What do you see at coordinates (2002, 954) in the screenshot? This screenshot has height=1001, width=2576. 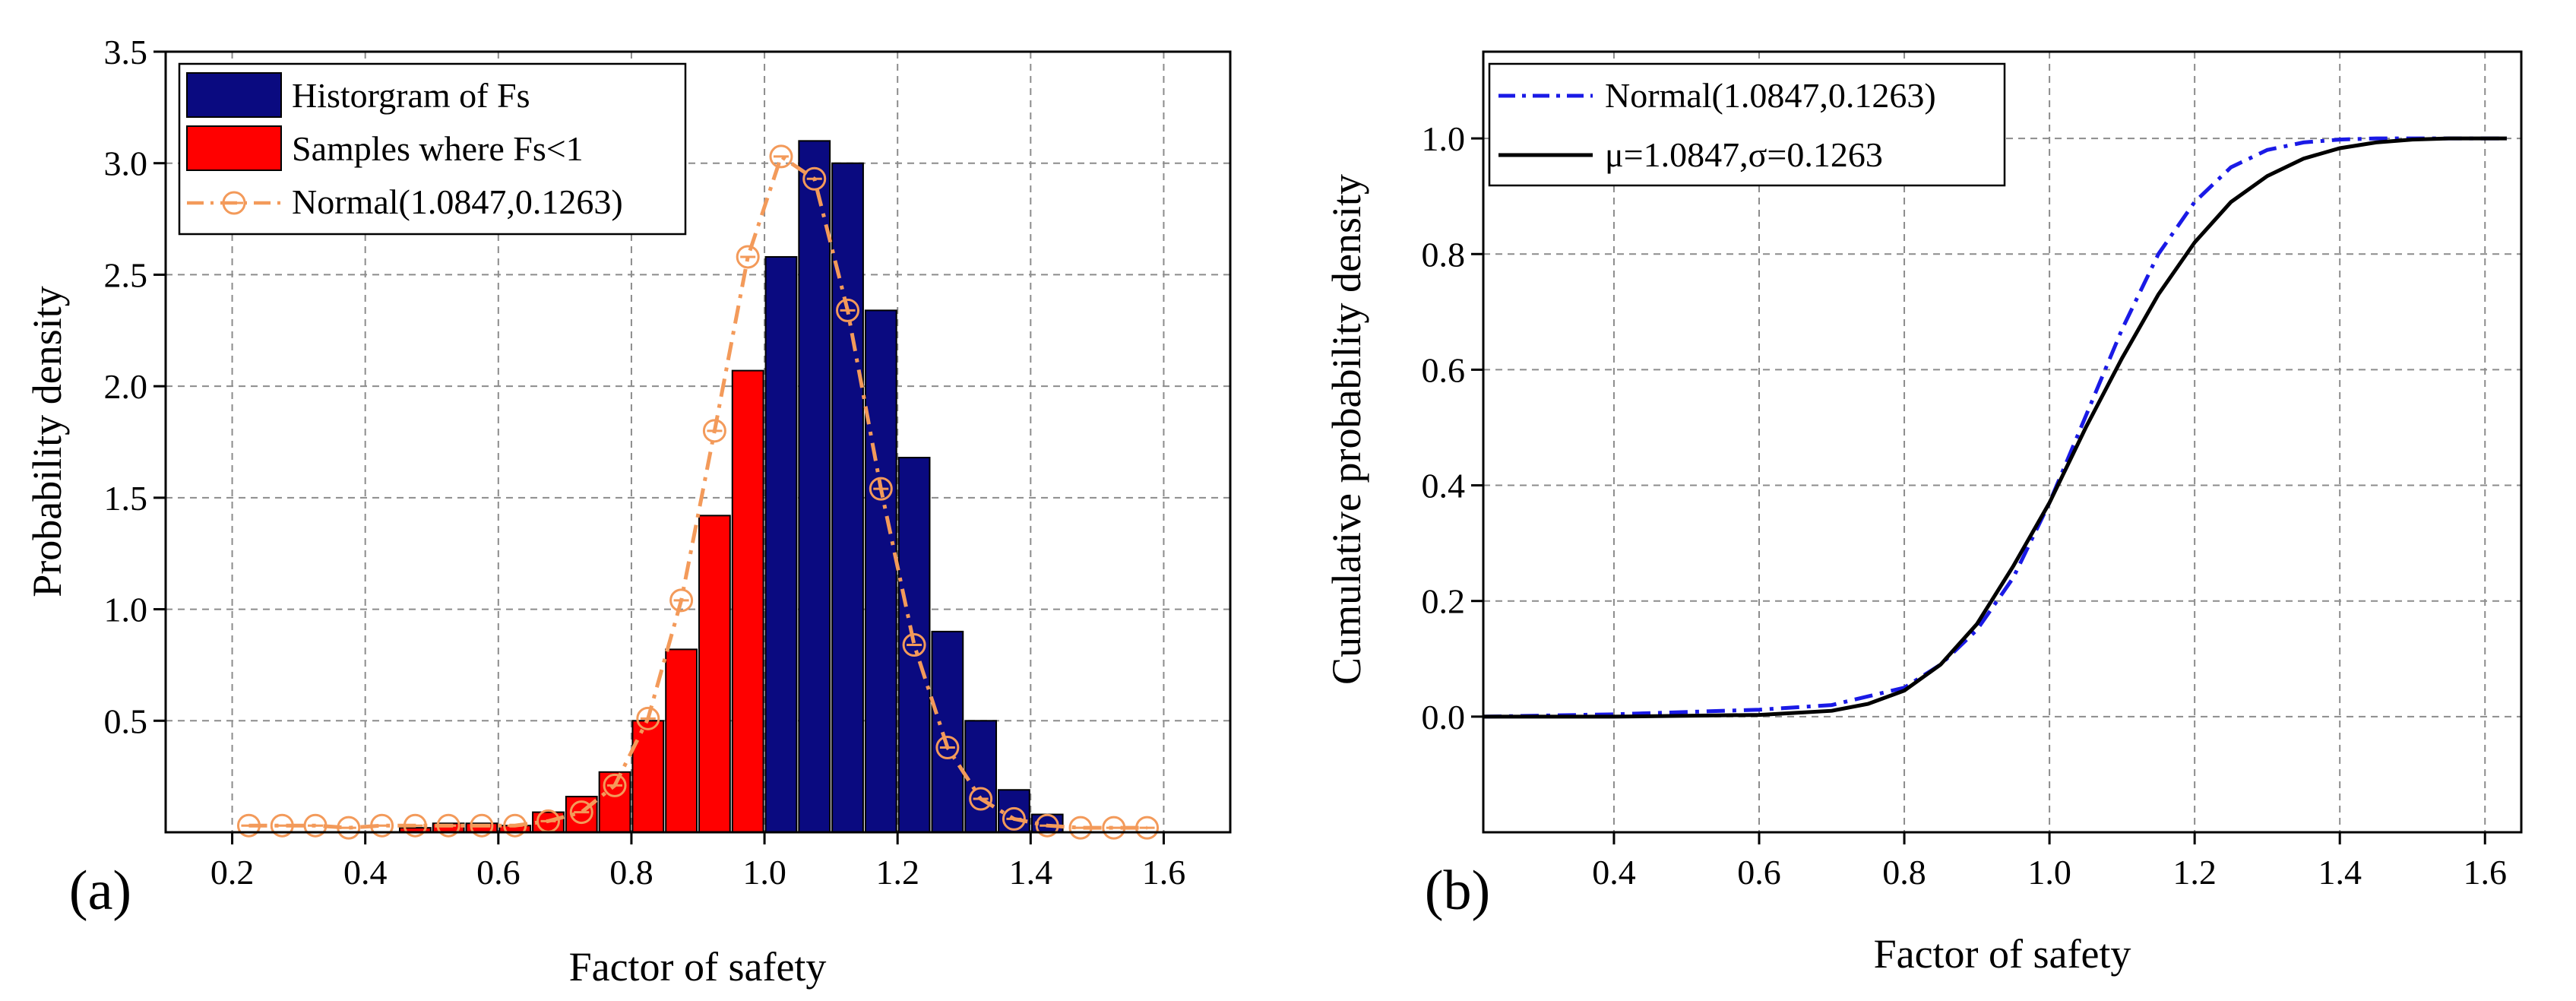 I see `panel-b-xlabel: Factor of safety` at bounding box center [2002, 954].